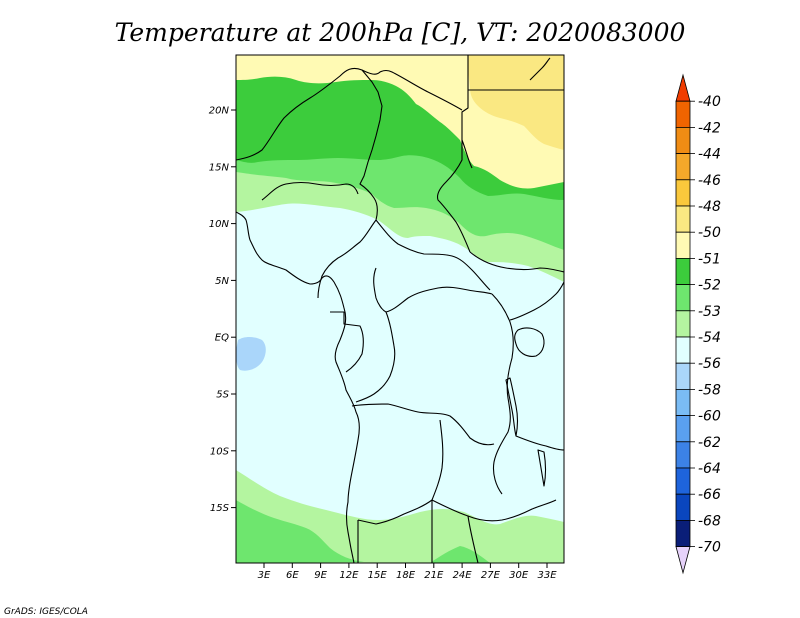  I want to click on lon-tick-label: 12E, so click(349, 575).